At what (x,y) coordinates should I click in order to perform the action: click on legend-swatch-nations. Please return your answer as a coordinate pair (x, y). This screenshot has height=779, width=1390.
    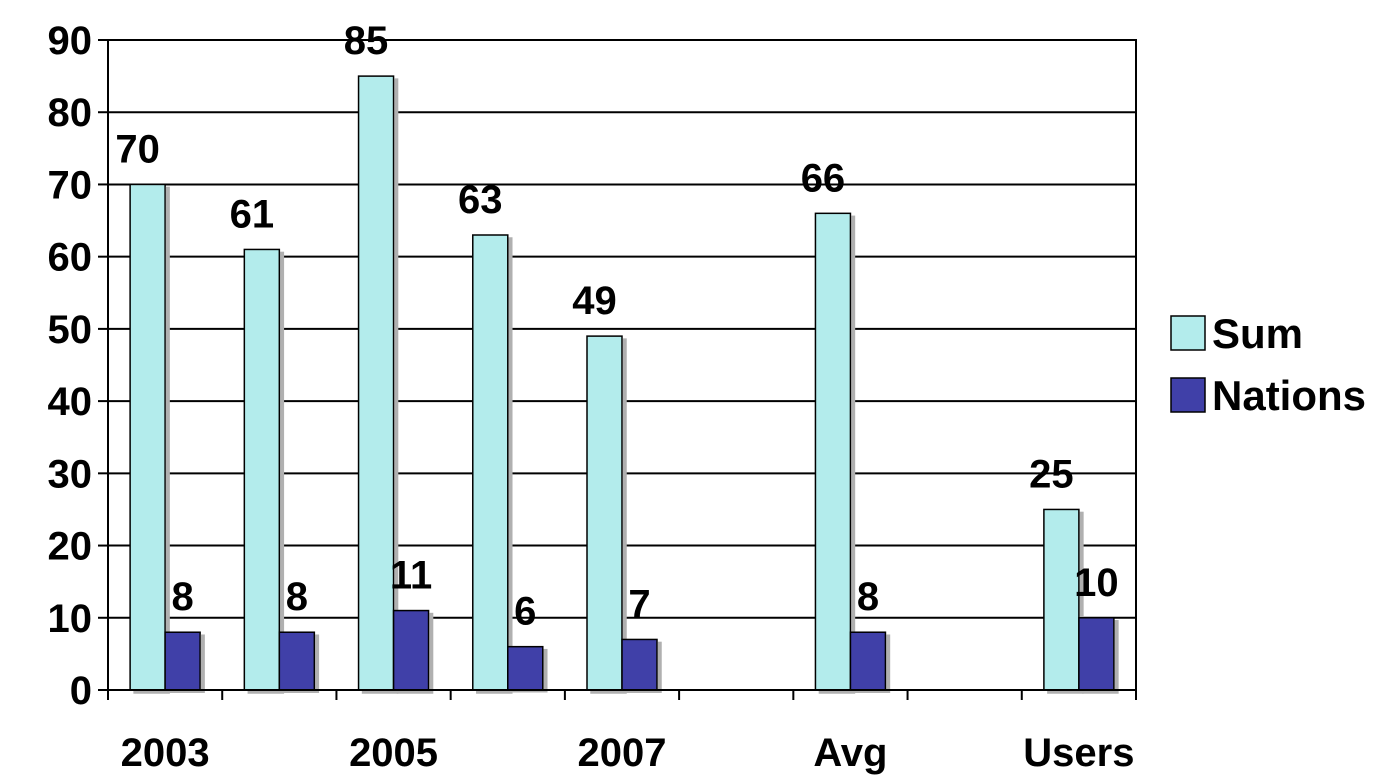
    Looking at the image, I should click on (1188, 395).